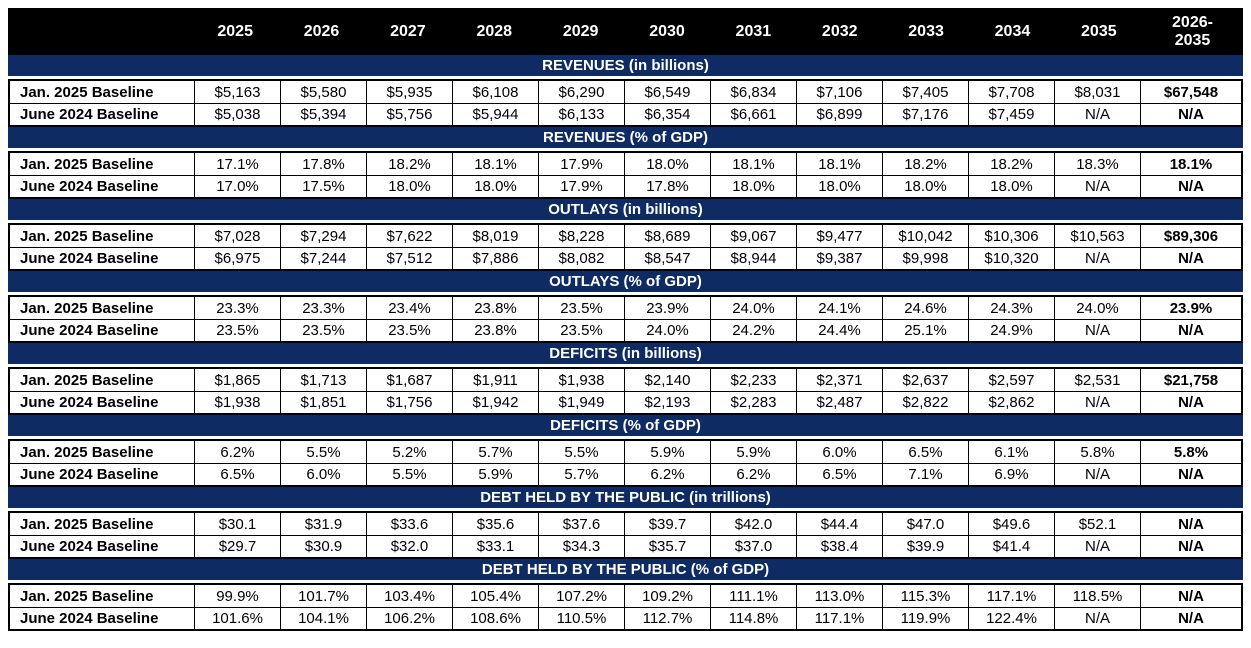  I want to click on value-cell: $52.1, so click(1097, 524).